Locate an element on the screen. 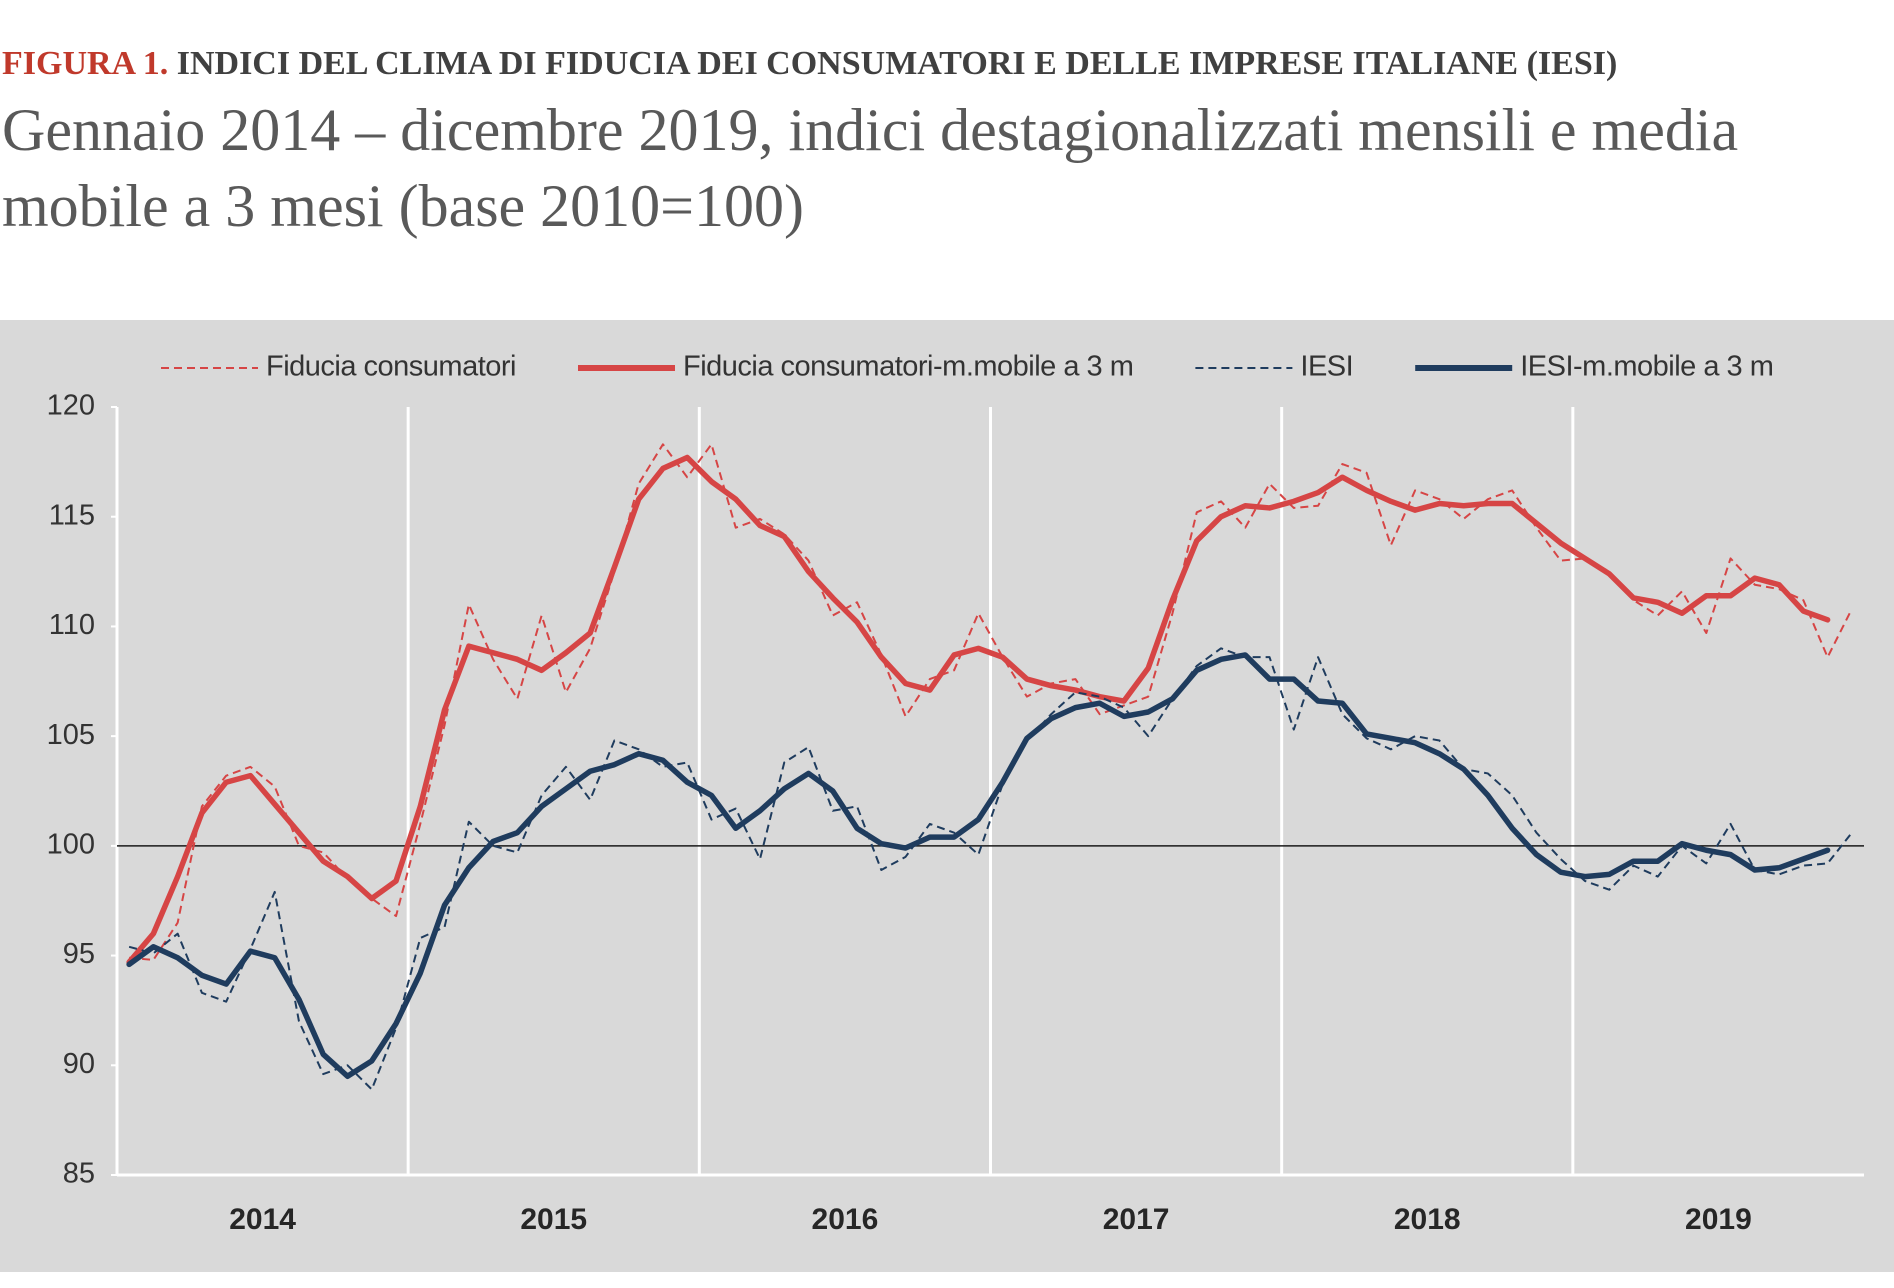  x-tick-label: 2017 is located at coordinates (1136, 1219).